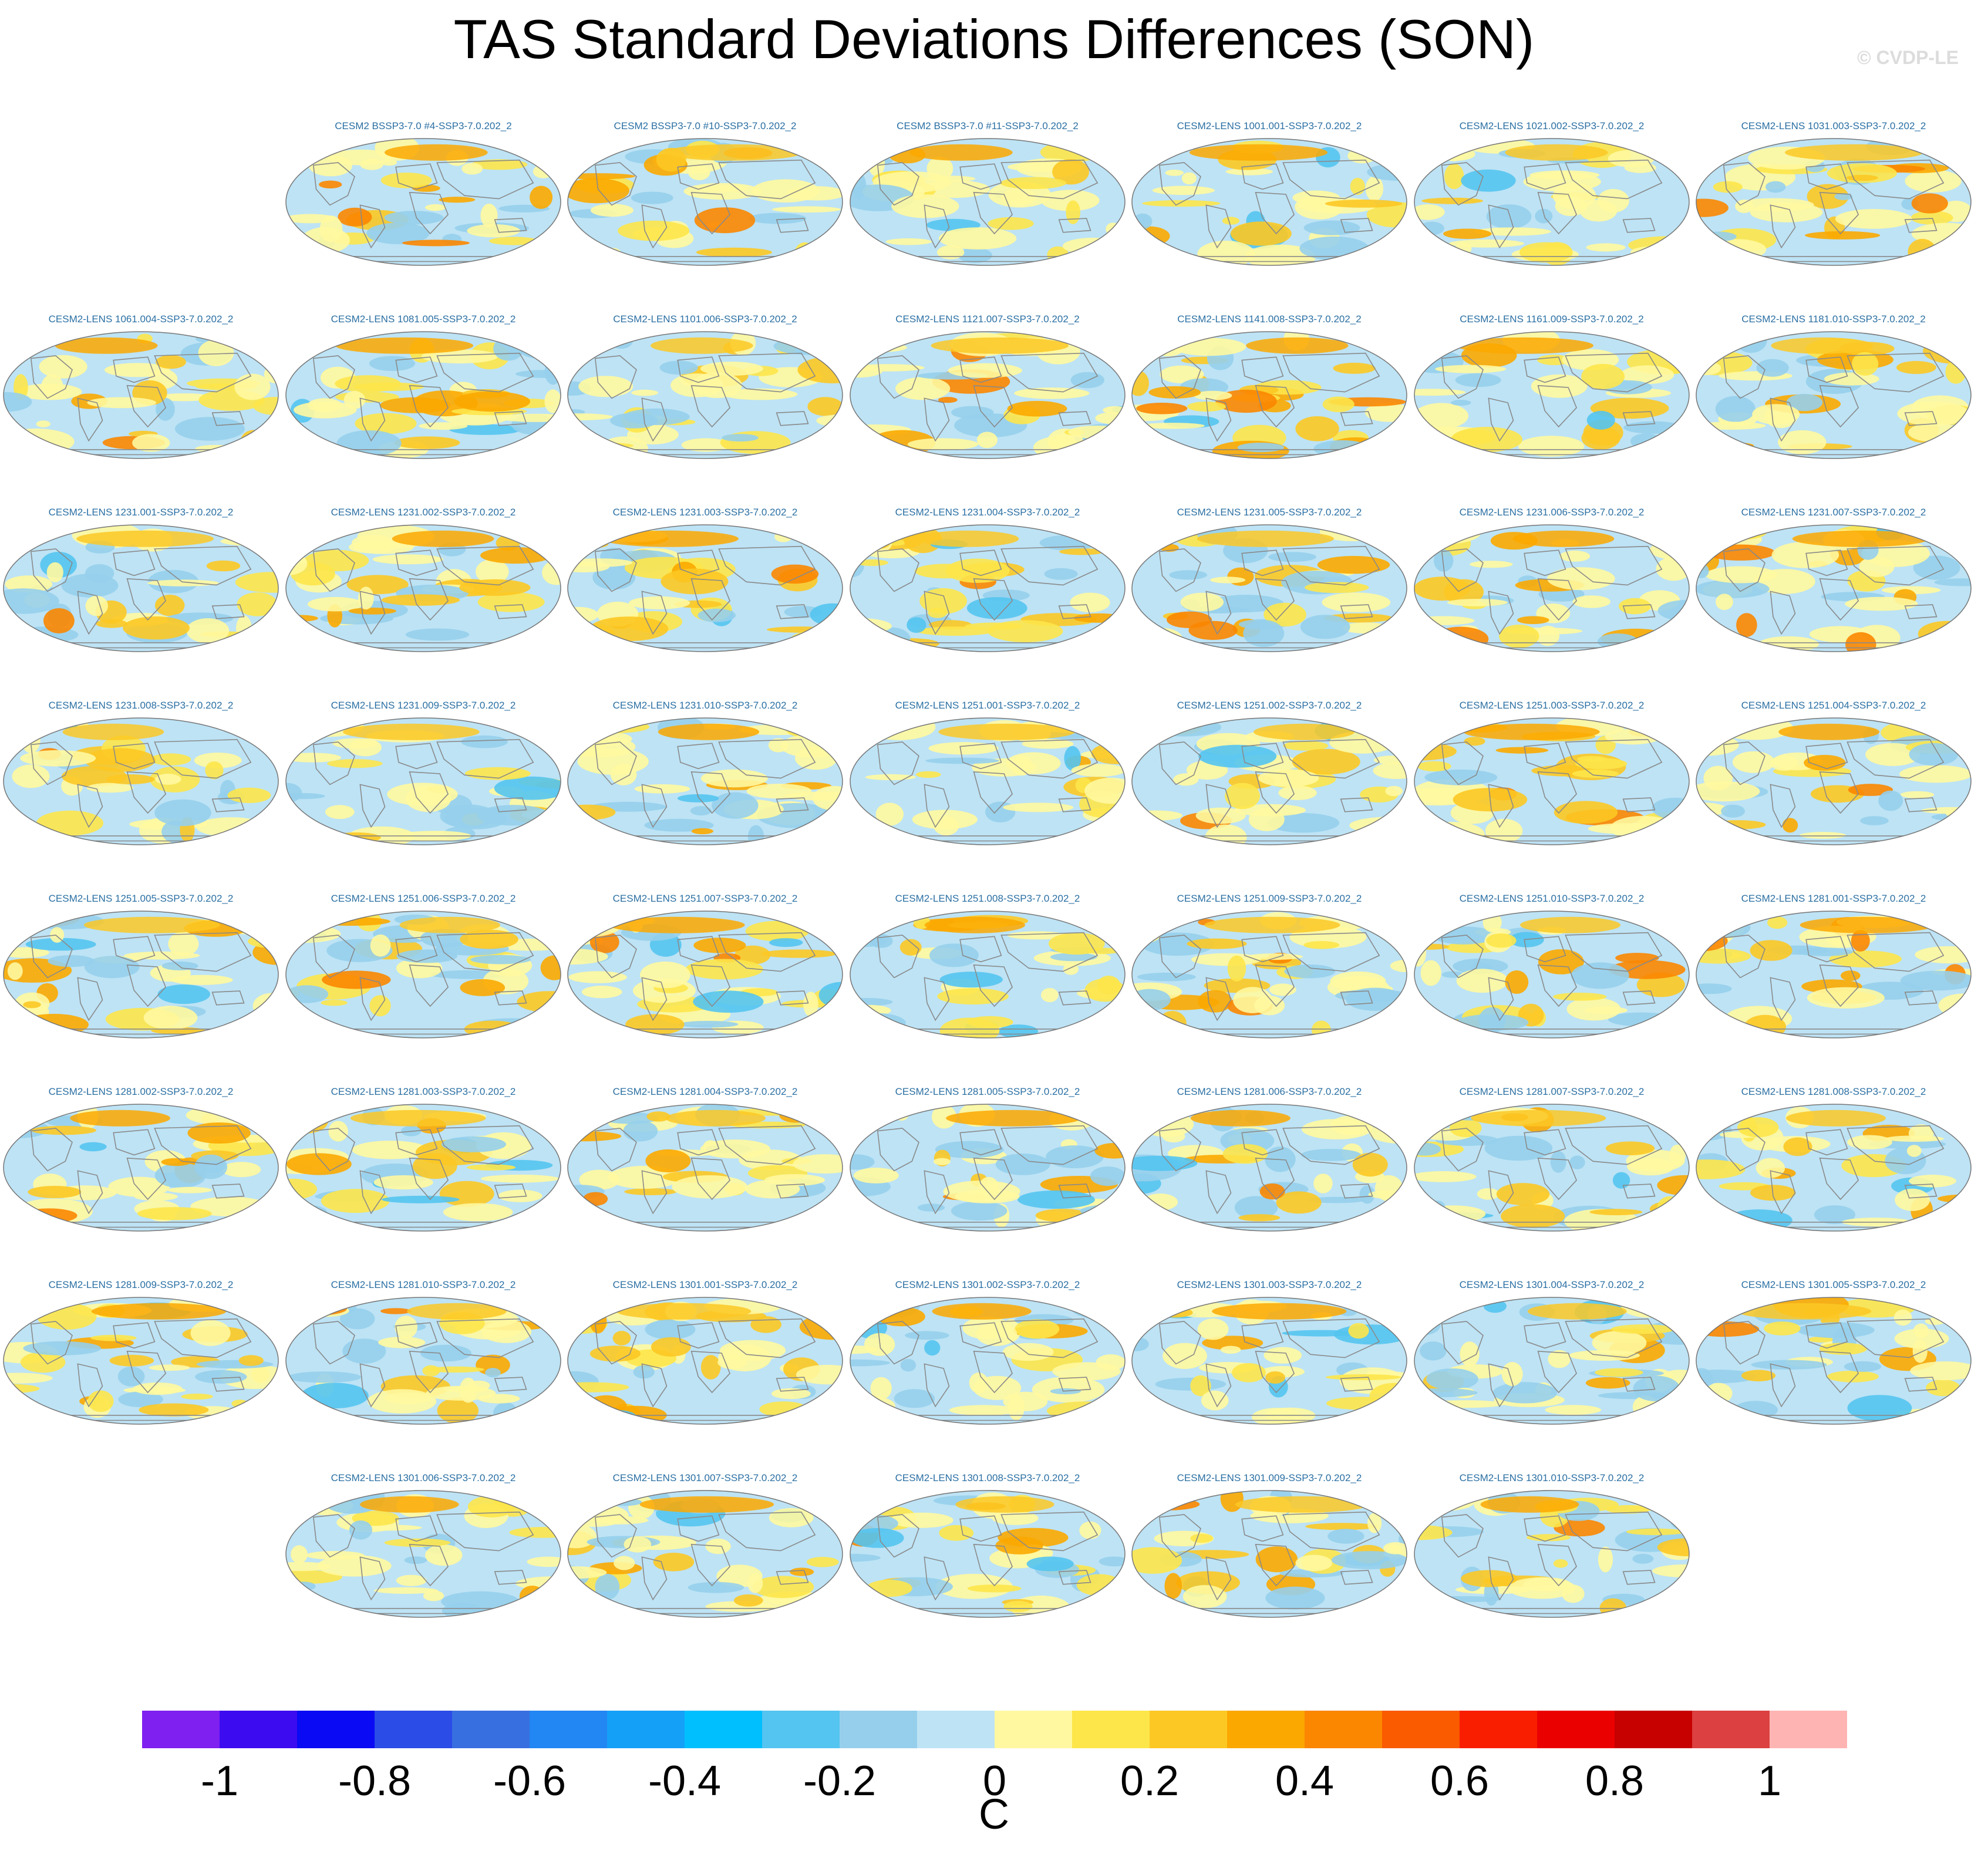 This screenshot has height=1858, width=1988. Describe the element at coordinates (1834, 513) in the screenshot. I see `panel-title: CESM2-LENS 1231.007-SSP3-7.0.202_2` at that location.